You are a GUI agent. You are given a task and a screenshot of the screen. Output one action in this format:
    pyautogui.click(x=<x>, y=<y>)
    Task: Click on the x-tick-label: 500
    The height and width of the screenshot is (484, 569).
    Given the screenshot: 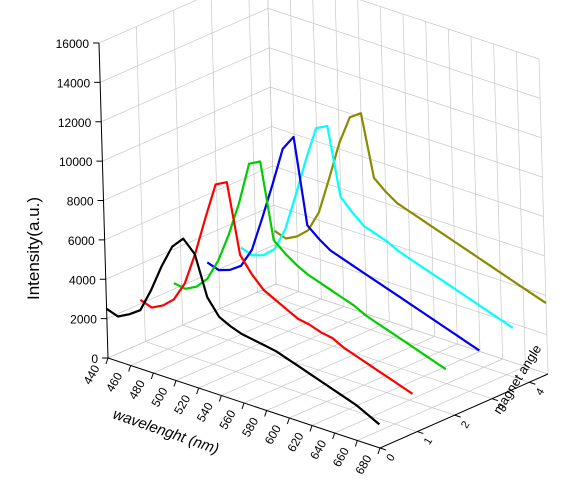 What is the action you would take?
    pyautogui.click(x=159, y=397)
    